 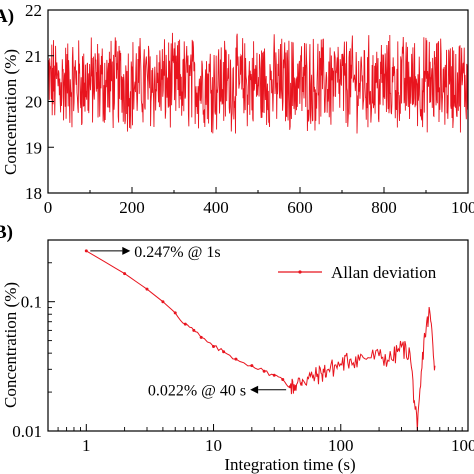 What do you see at coordinates (7, 16) in the screenshot?
I see `panel-a-label: A)` at bounding box center [7, 16].